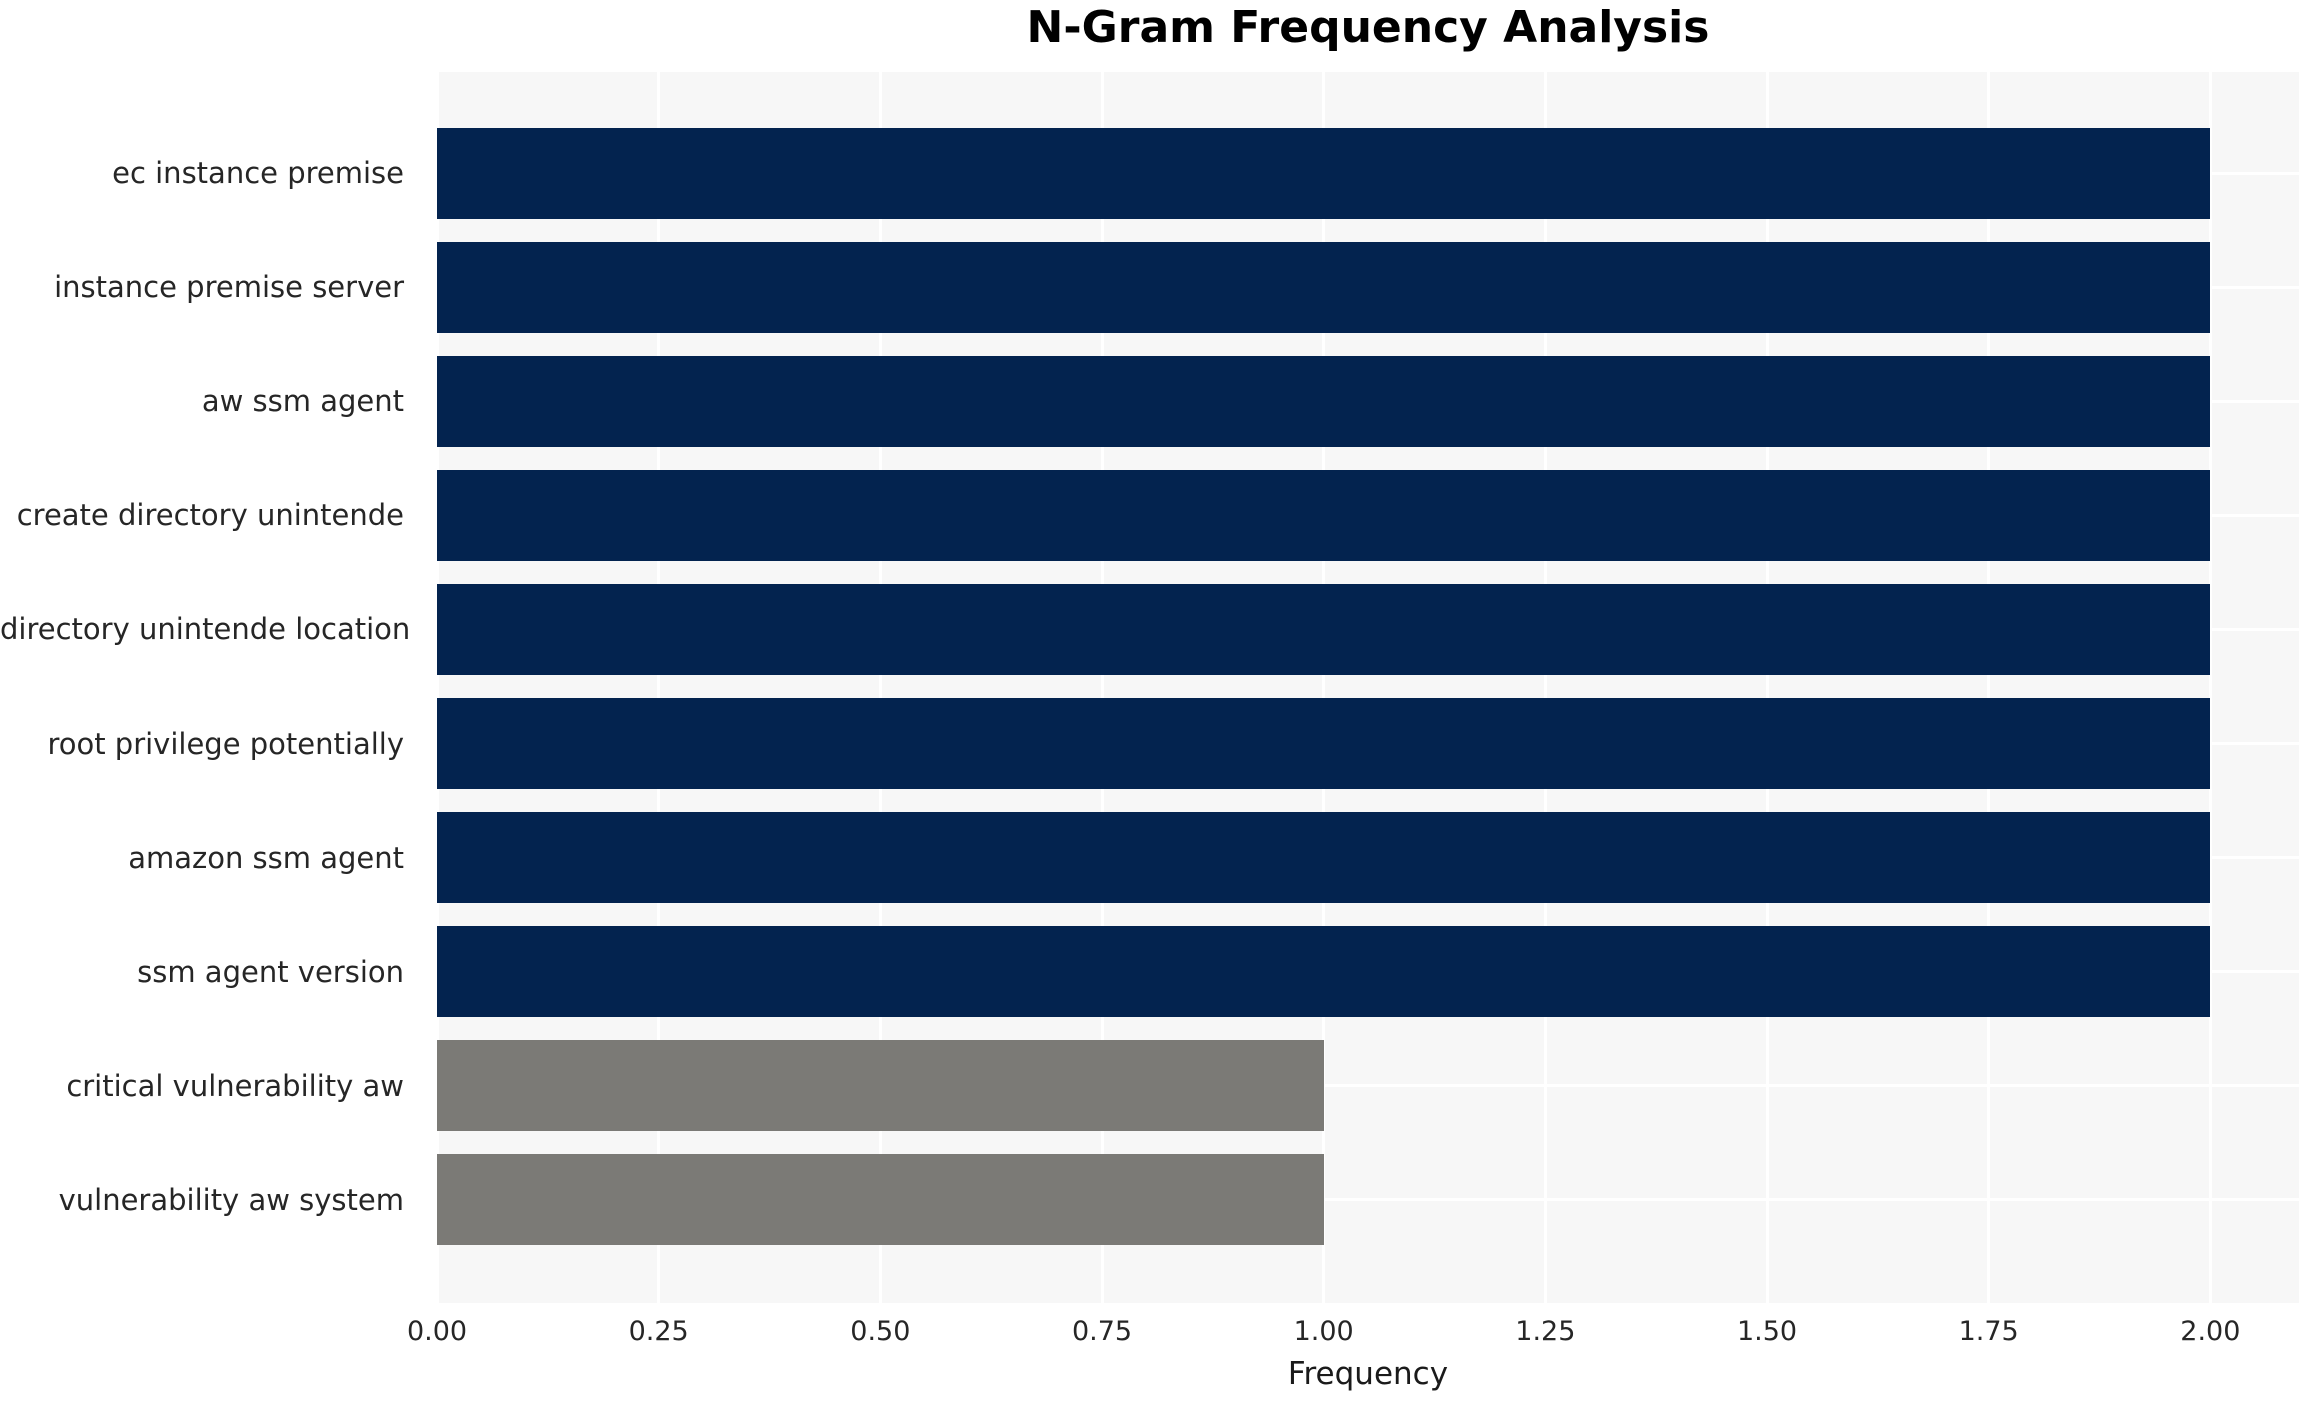  What do you see at coordinates (205, 629) in the screenshot?
I see `y-category-label: directory unintende location` at bounding box center [205, 629].